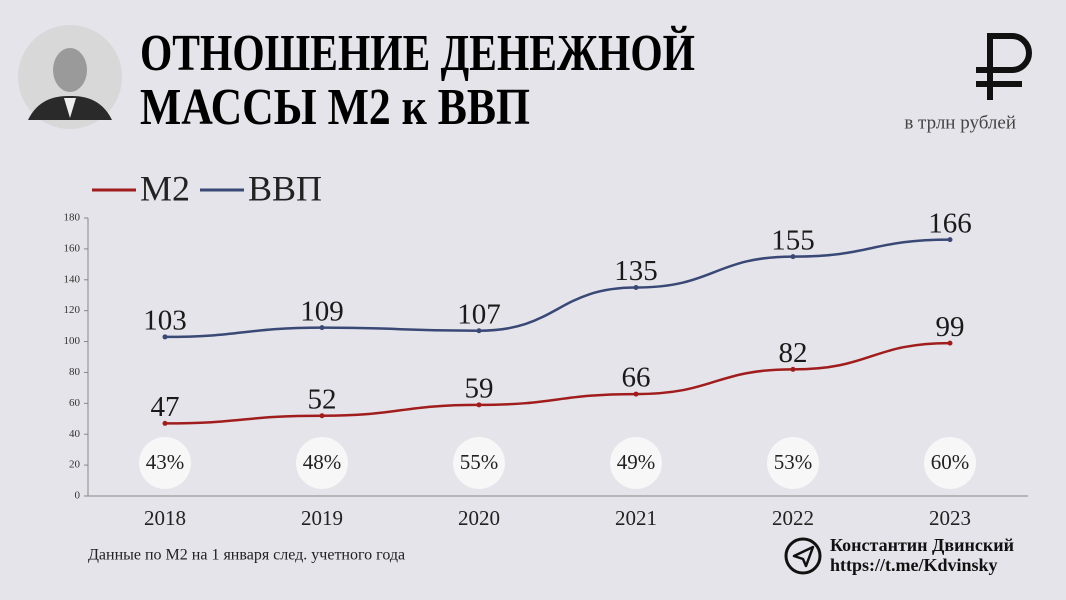  Describe the element at coordinates (322, 399) in the screenshot. I see `value-label: 52` at that location.